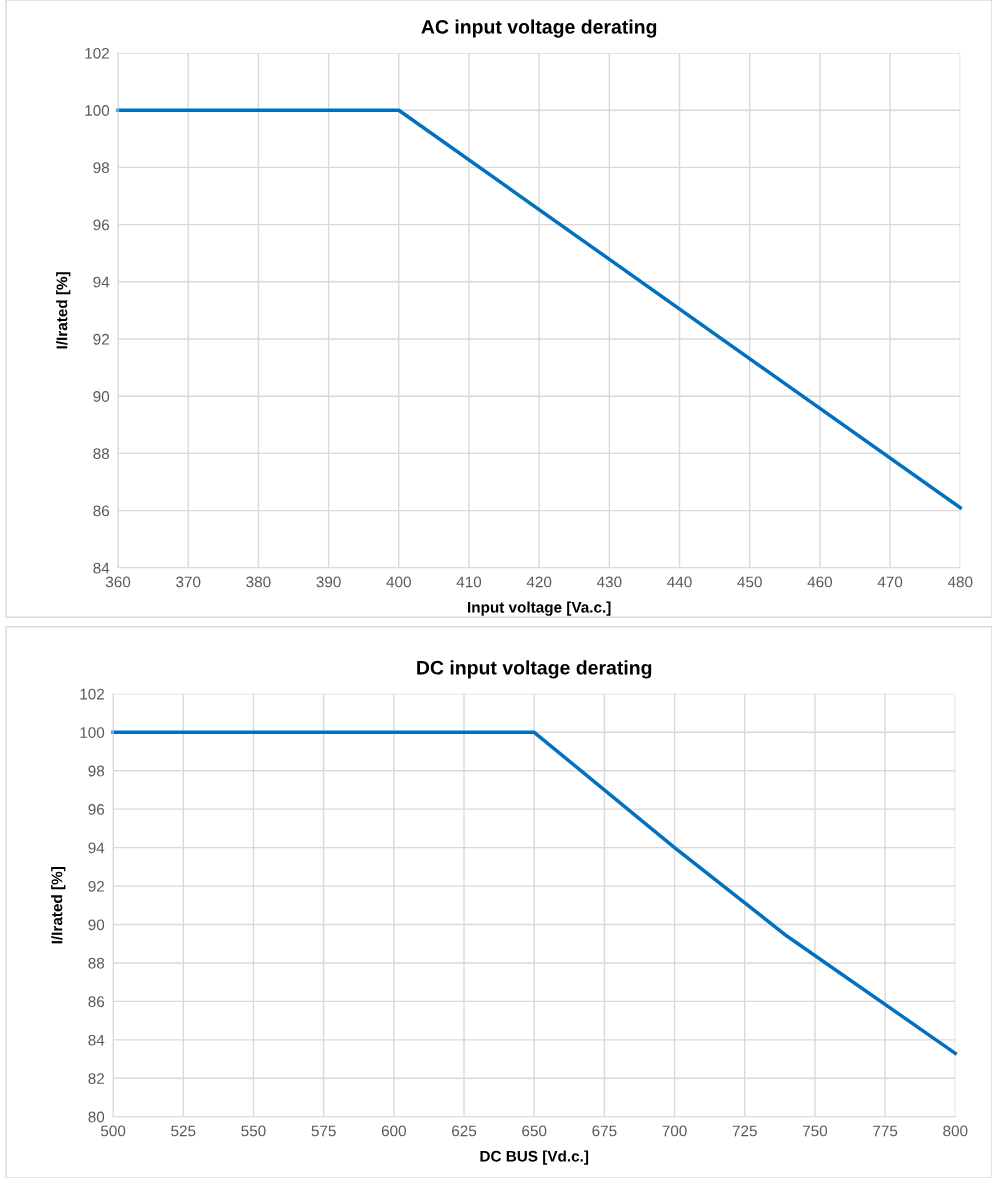 Image resolution: width=992 pixels, height=1178 pixels. I want to click on x-axis-title: Input voltage [Va.c.], so click(539, 608).